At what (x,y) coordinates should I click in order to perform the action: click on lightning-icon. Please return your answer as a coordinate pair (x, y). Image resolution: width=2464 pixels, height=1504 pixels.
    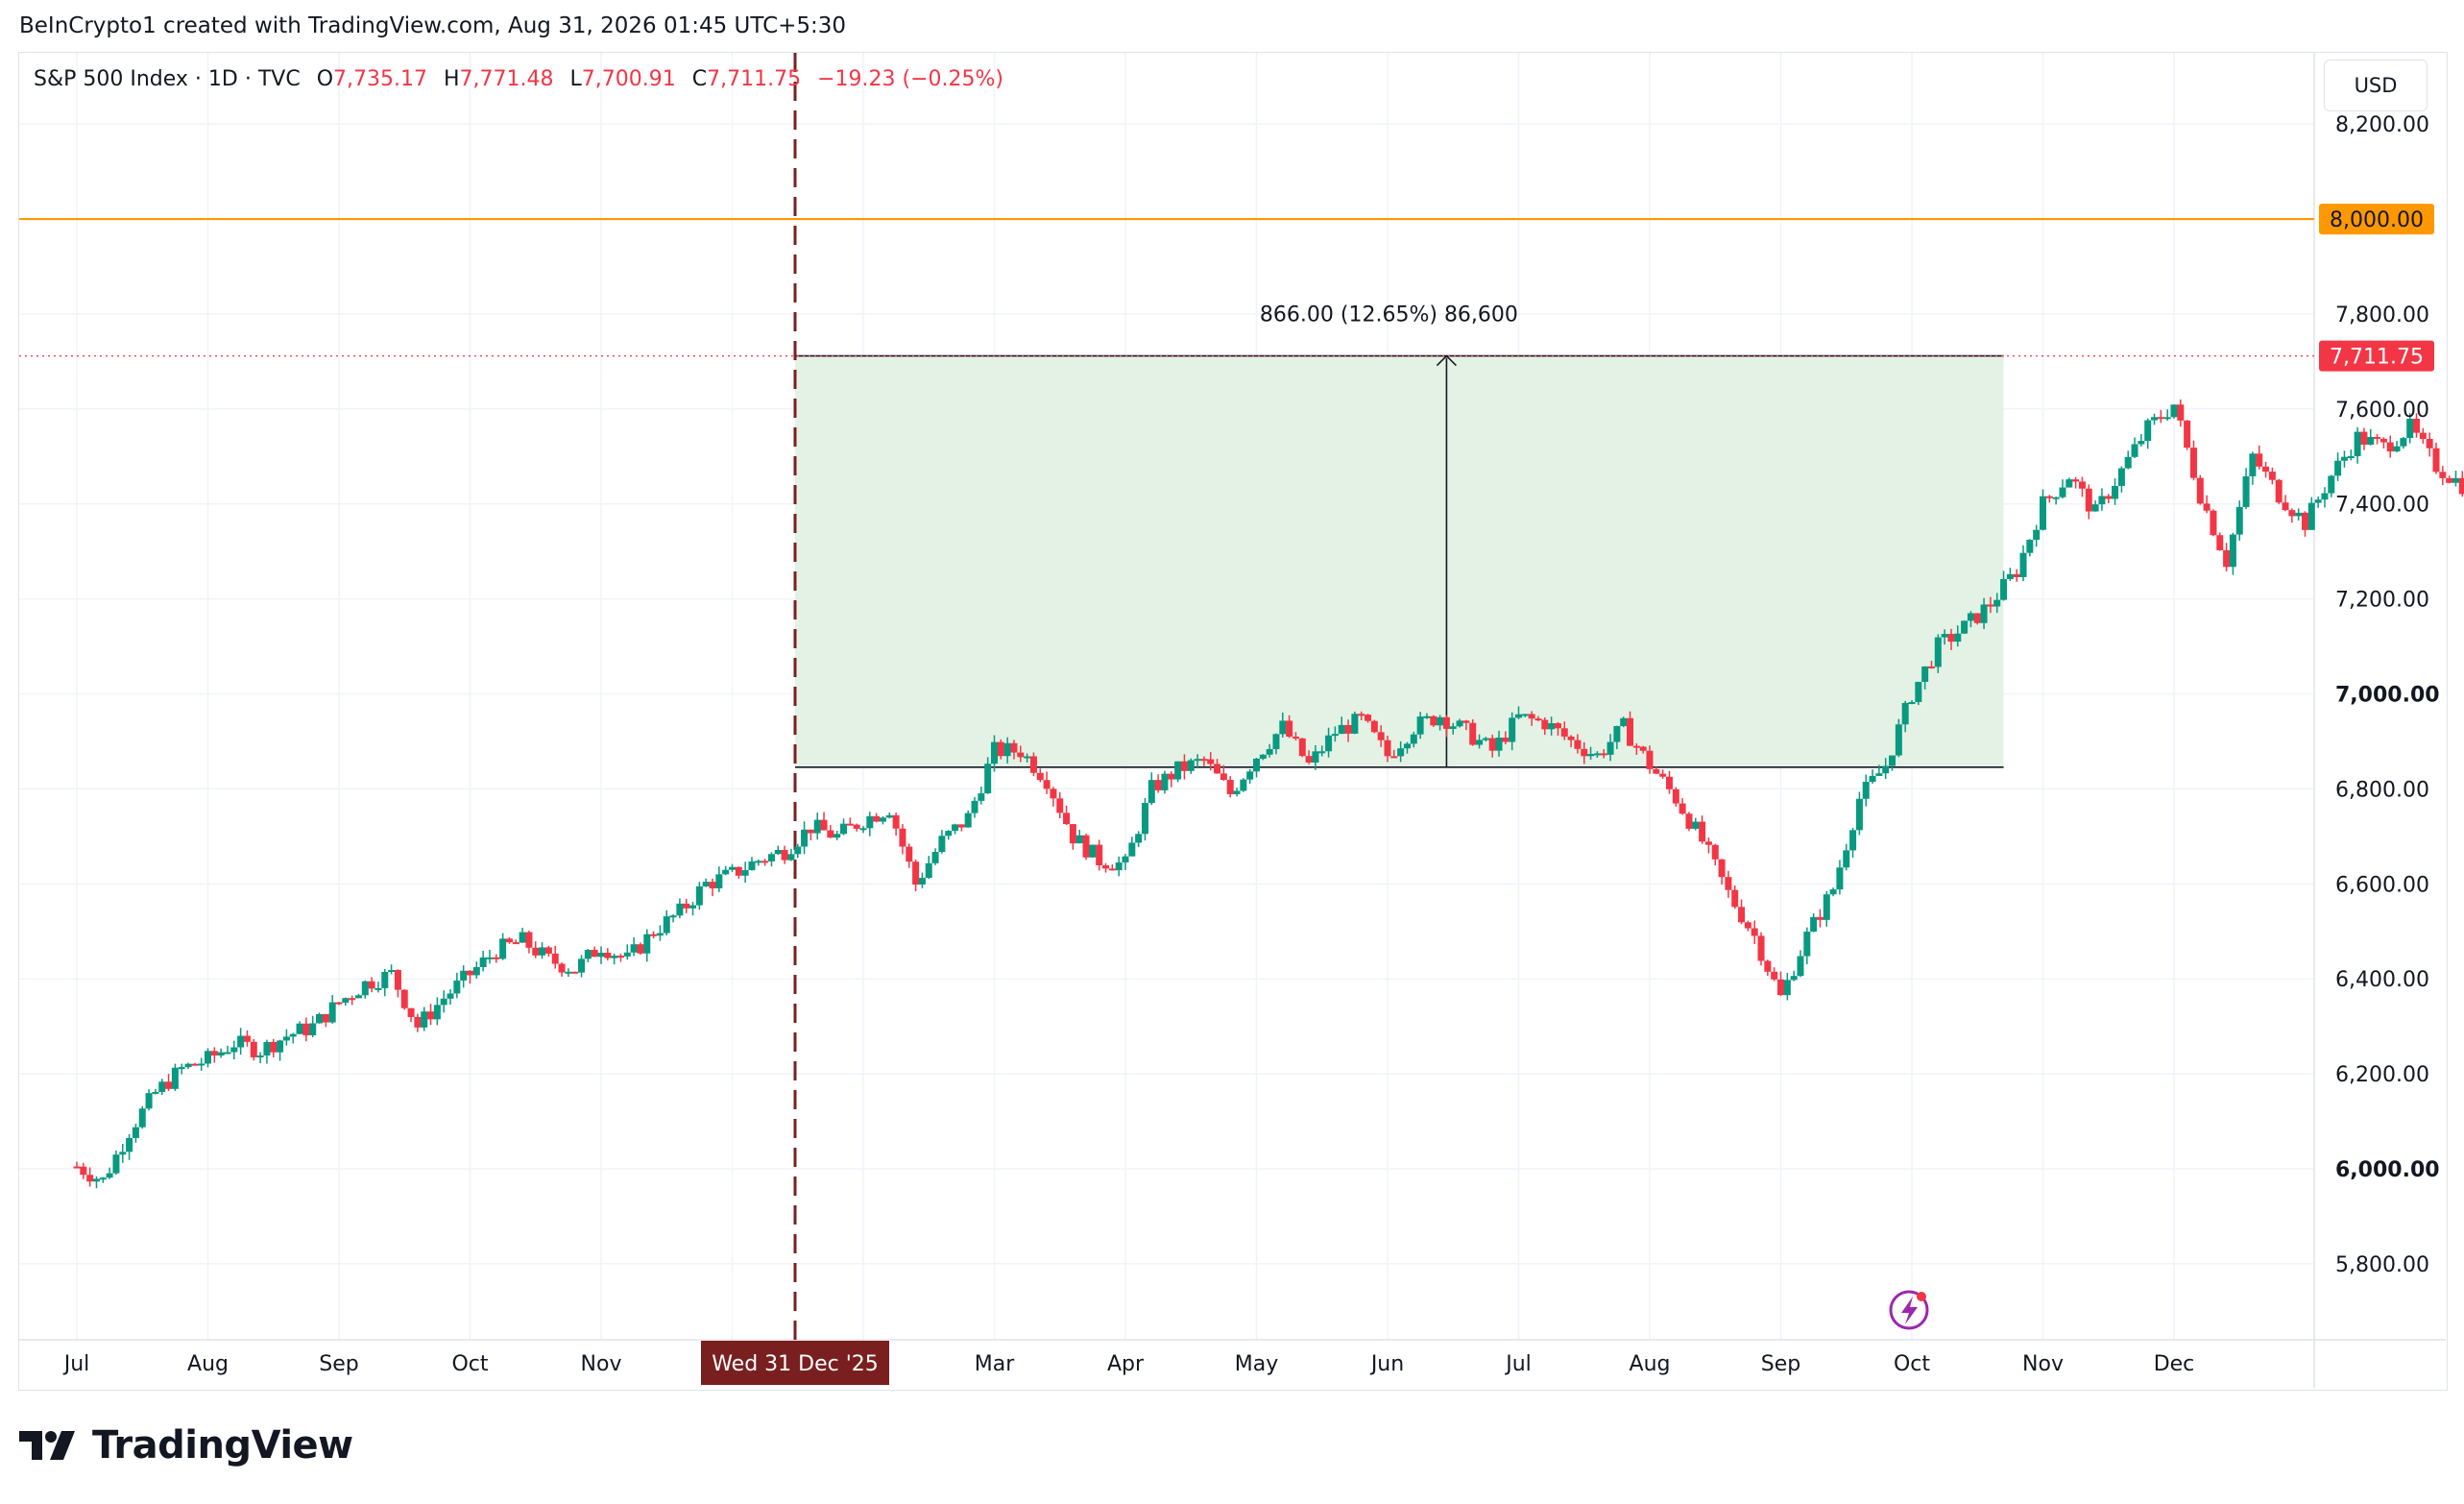
    Looking at the image, I should click on (1909, 1310).